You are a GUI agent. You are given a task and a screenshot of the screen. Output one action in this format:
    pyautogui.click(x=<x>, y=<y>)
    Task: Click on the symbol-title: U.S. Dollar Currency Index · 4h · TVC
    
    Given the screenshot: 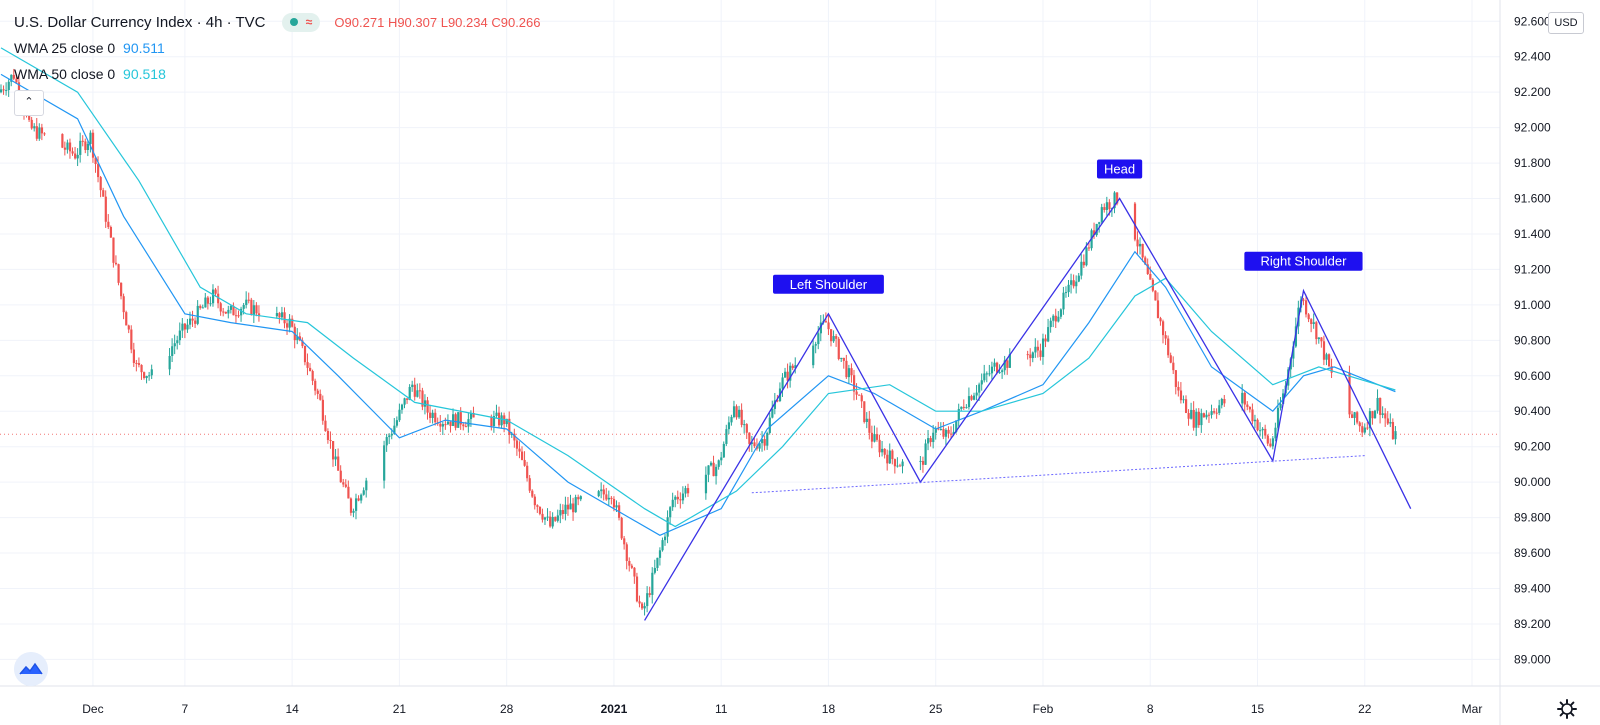 What is the action you would take?
    pyautogui.click(x=140, y=22)
    